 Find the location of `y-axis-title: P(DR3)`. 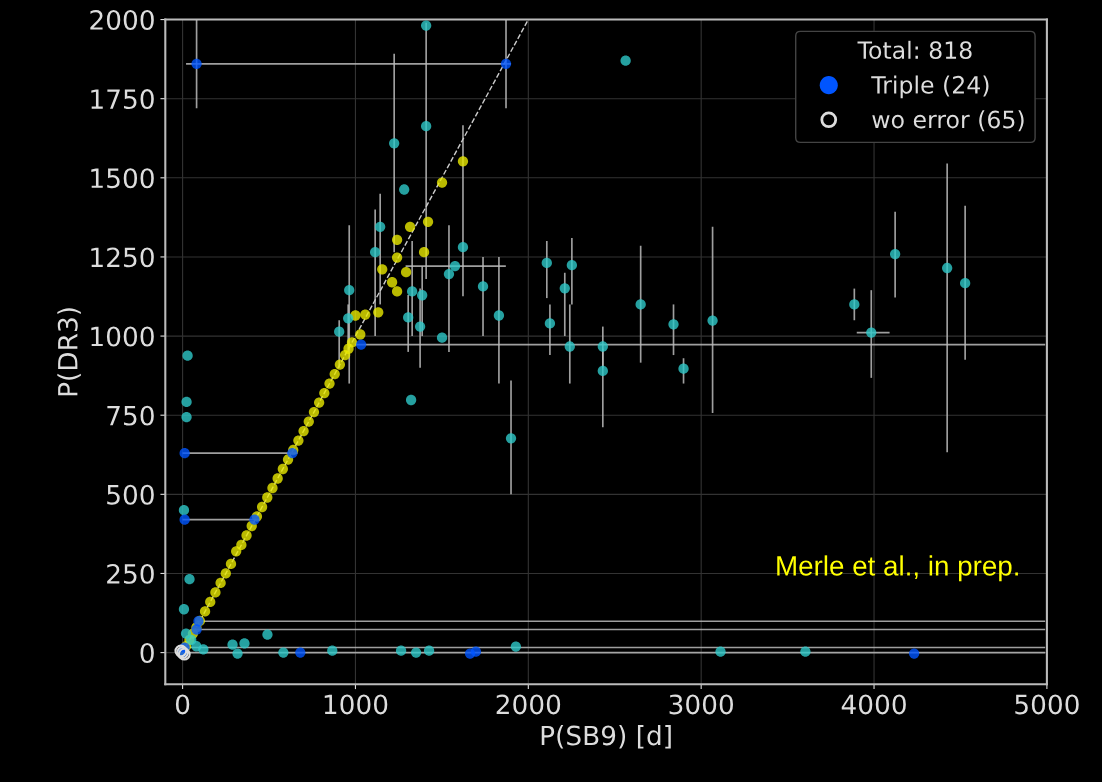

y-axis-title: P(DR3) is located at coordinates (69, 352).